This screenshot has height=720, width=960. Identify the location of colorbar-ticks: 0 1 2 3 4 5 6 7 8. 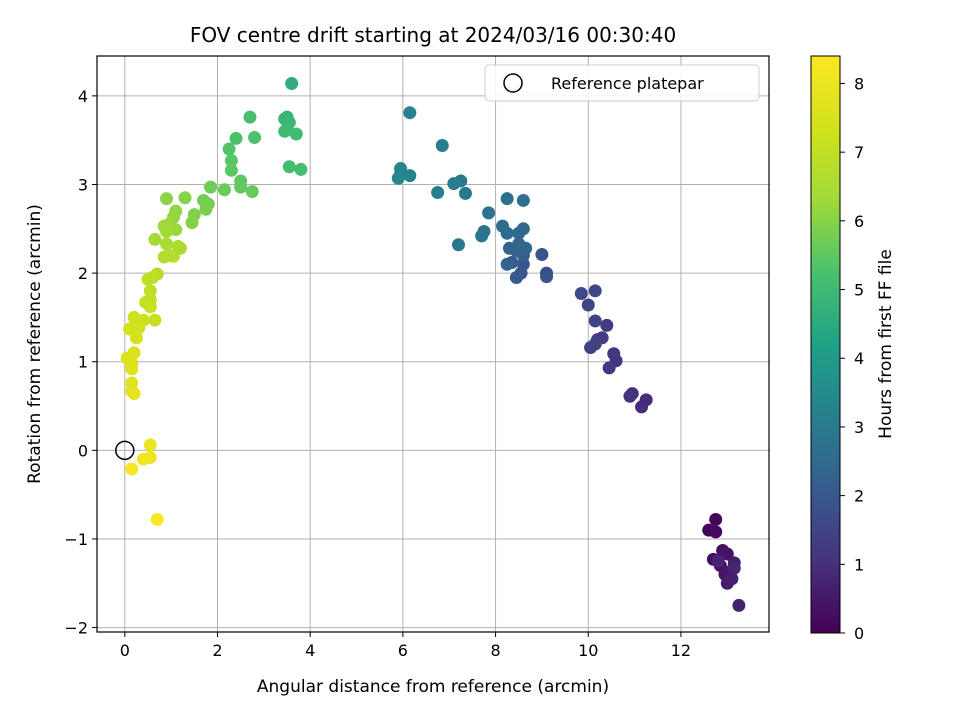
(852, 358).